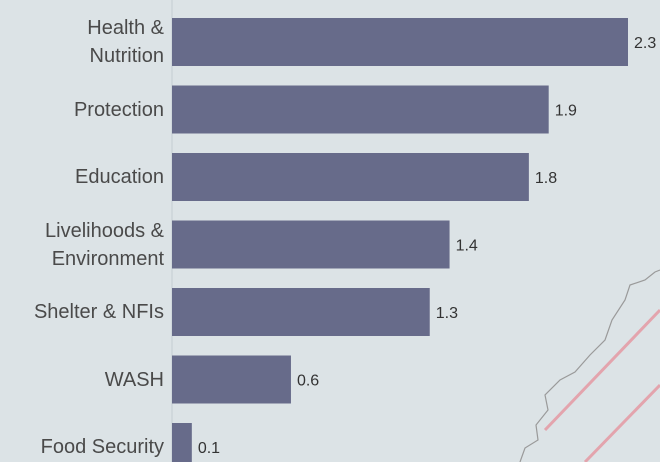 The image size is (660, 462). What do you see at coordinates (546, 178) in the screenshot?
I see `value-label: 1.8` at bounding box center [546, 178].